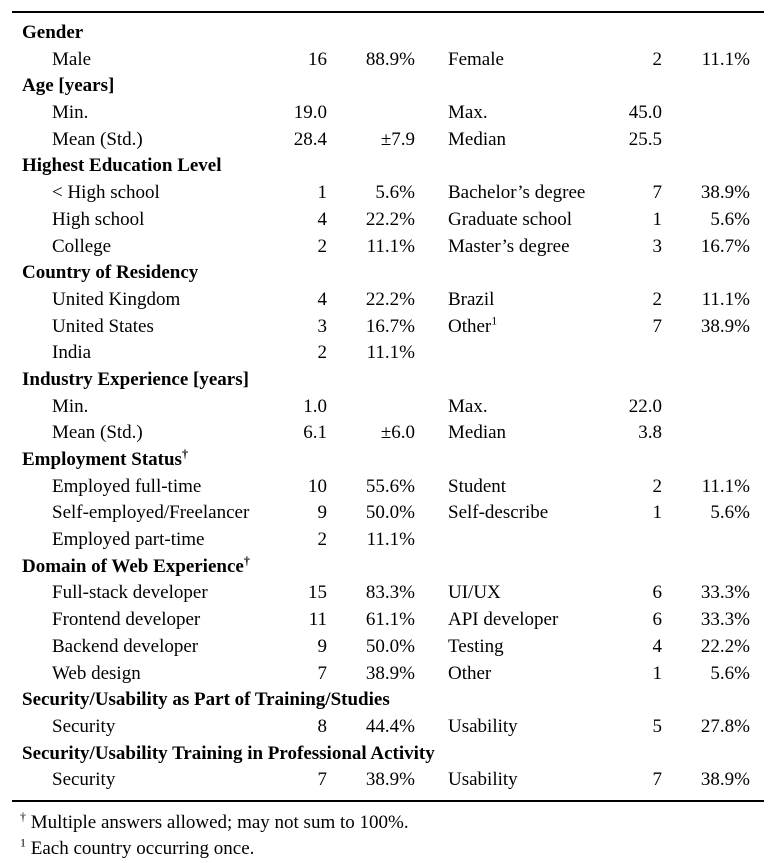 The width and height of the screenshot is (773, 863). I want to click on cell-text: 25.5, so click(645, 139).